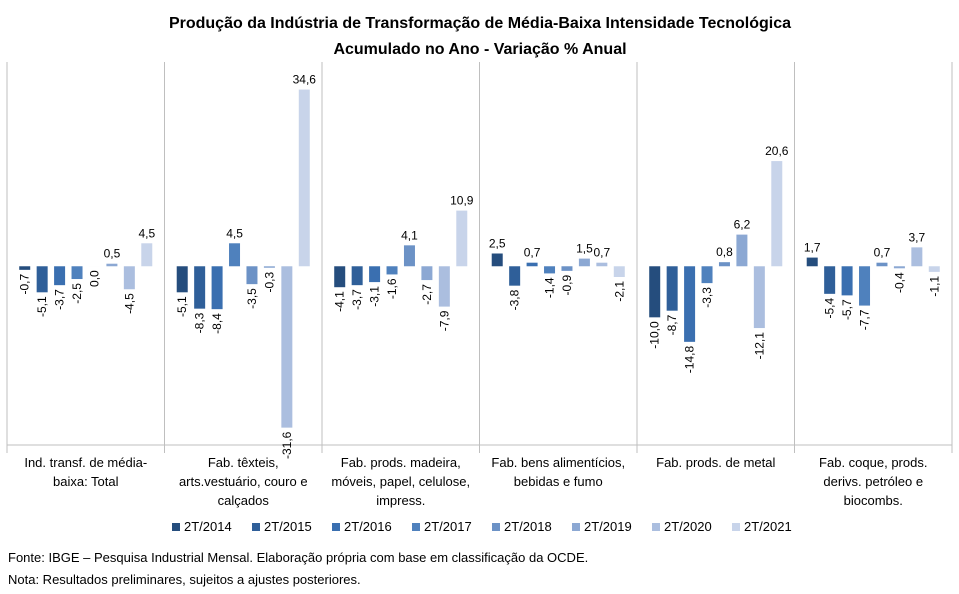  What do you see at coordinates (375, 296) in the screenshot?
I see `data-label: -3,1` at bounding box center [375, 296].